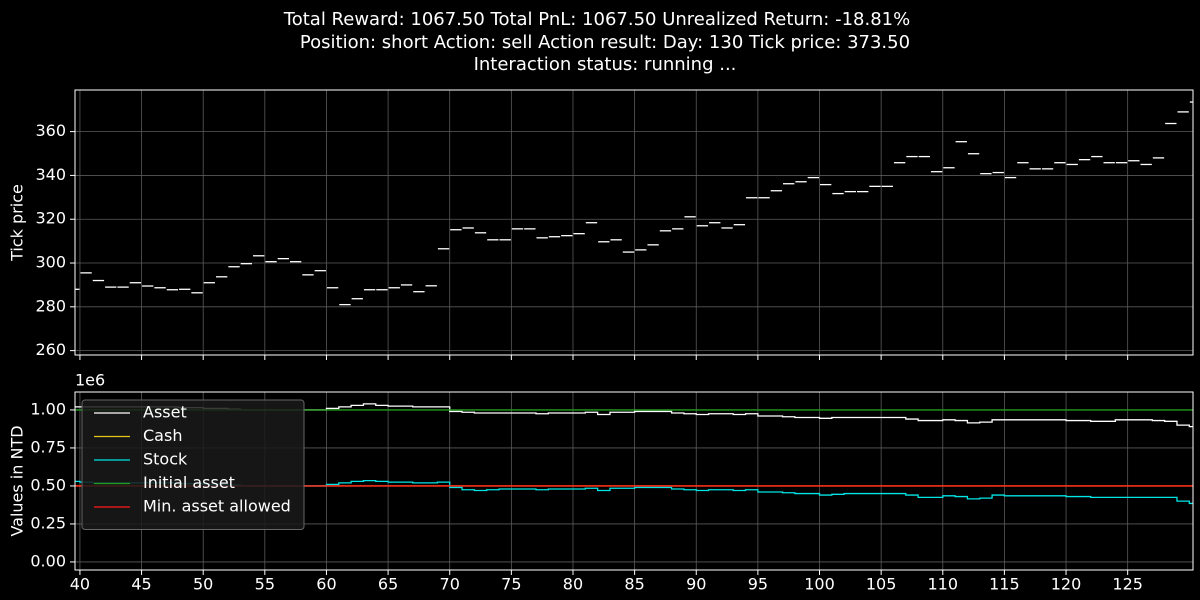 Image resolution: width=1200 pixels, height=600 pixels. What do you see at coordinates (17, 480) in the screenshot?
I see `y-axis-label: Values in NTD` at bounding box center [17, 480].